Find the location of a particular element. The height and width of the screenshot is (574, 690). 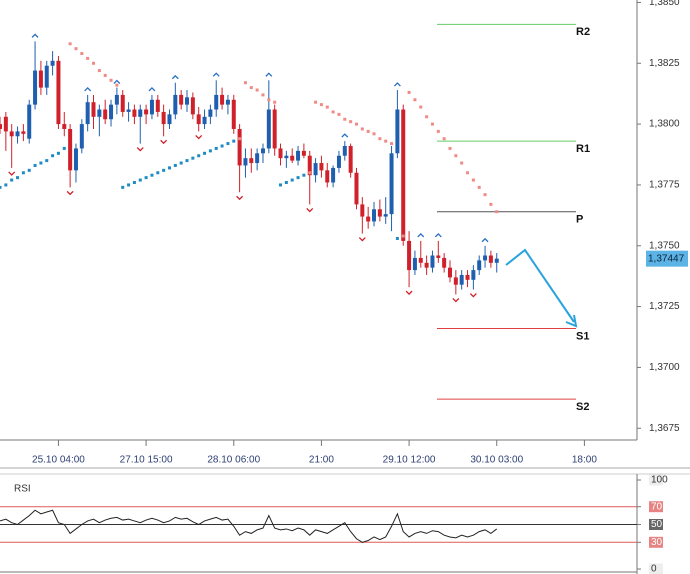

pivot-label: P is located at coordinates (579, 220).